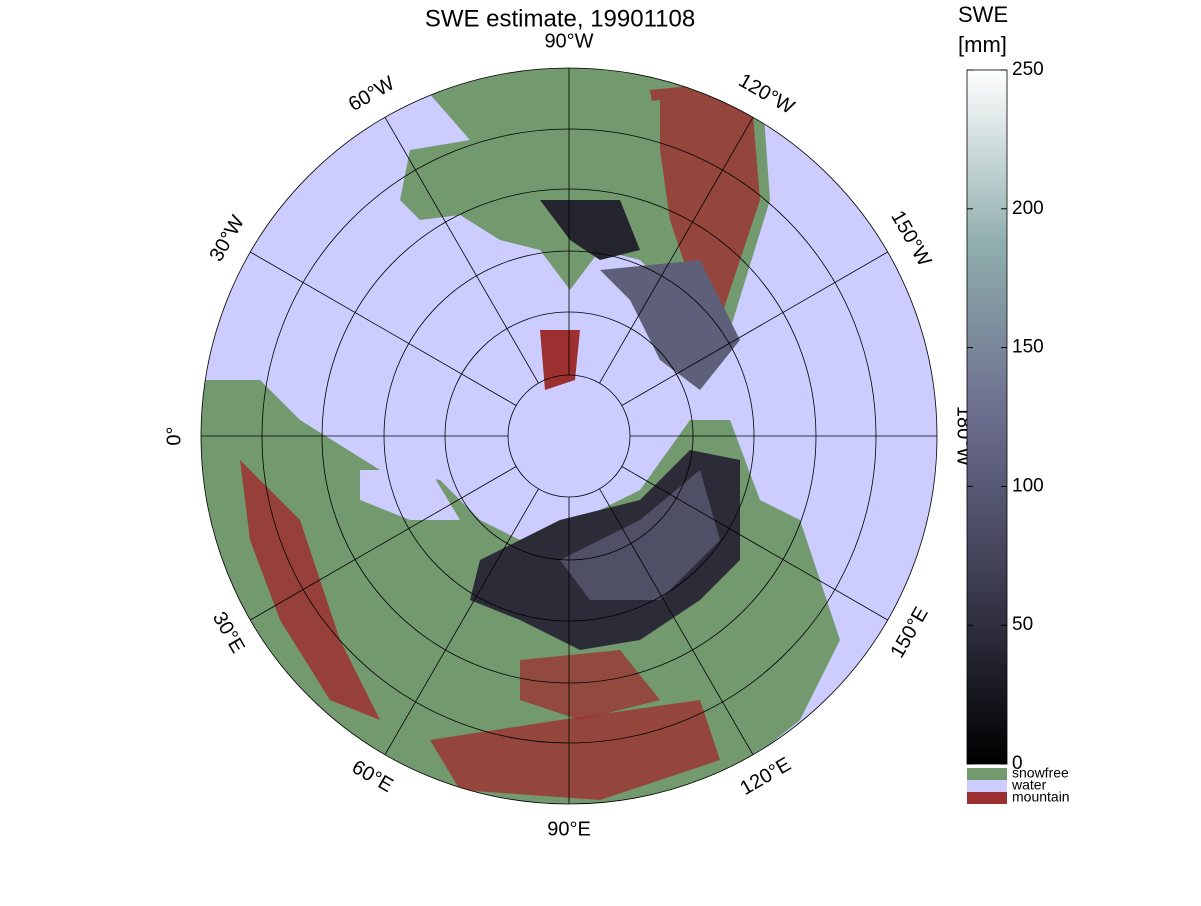 This screenshot has width=1201, height=906. Describe the element at coordinates (909, 632) in the screenshot. I see `longitude-label: 150°E` at that location.